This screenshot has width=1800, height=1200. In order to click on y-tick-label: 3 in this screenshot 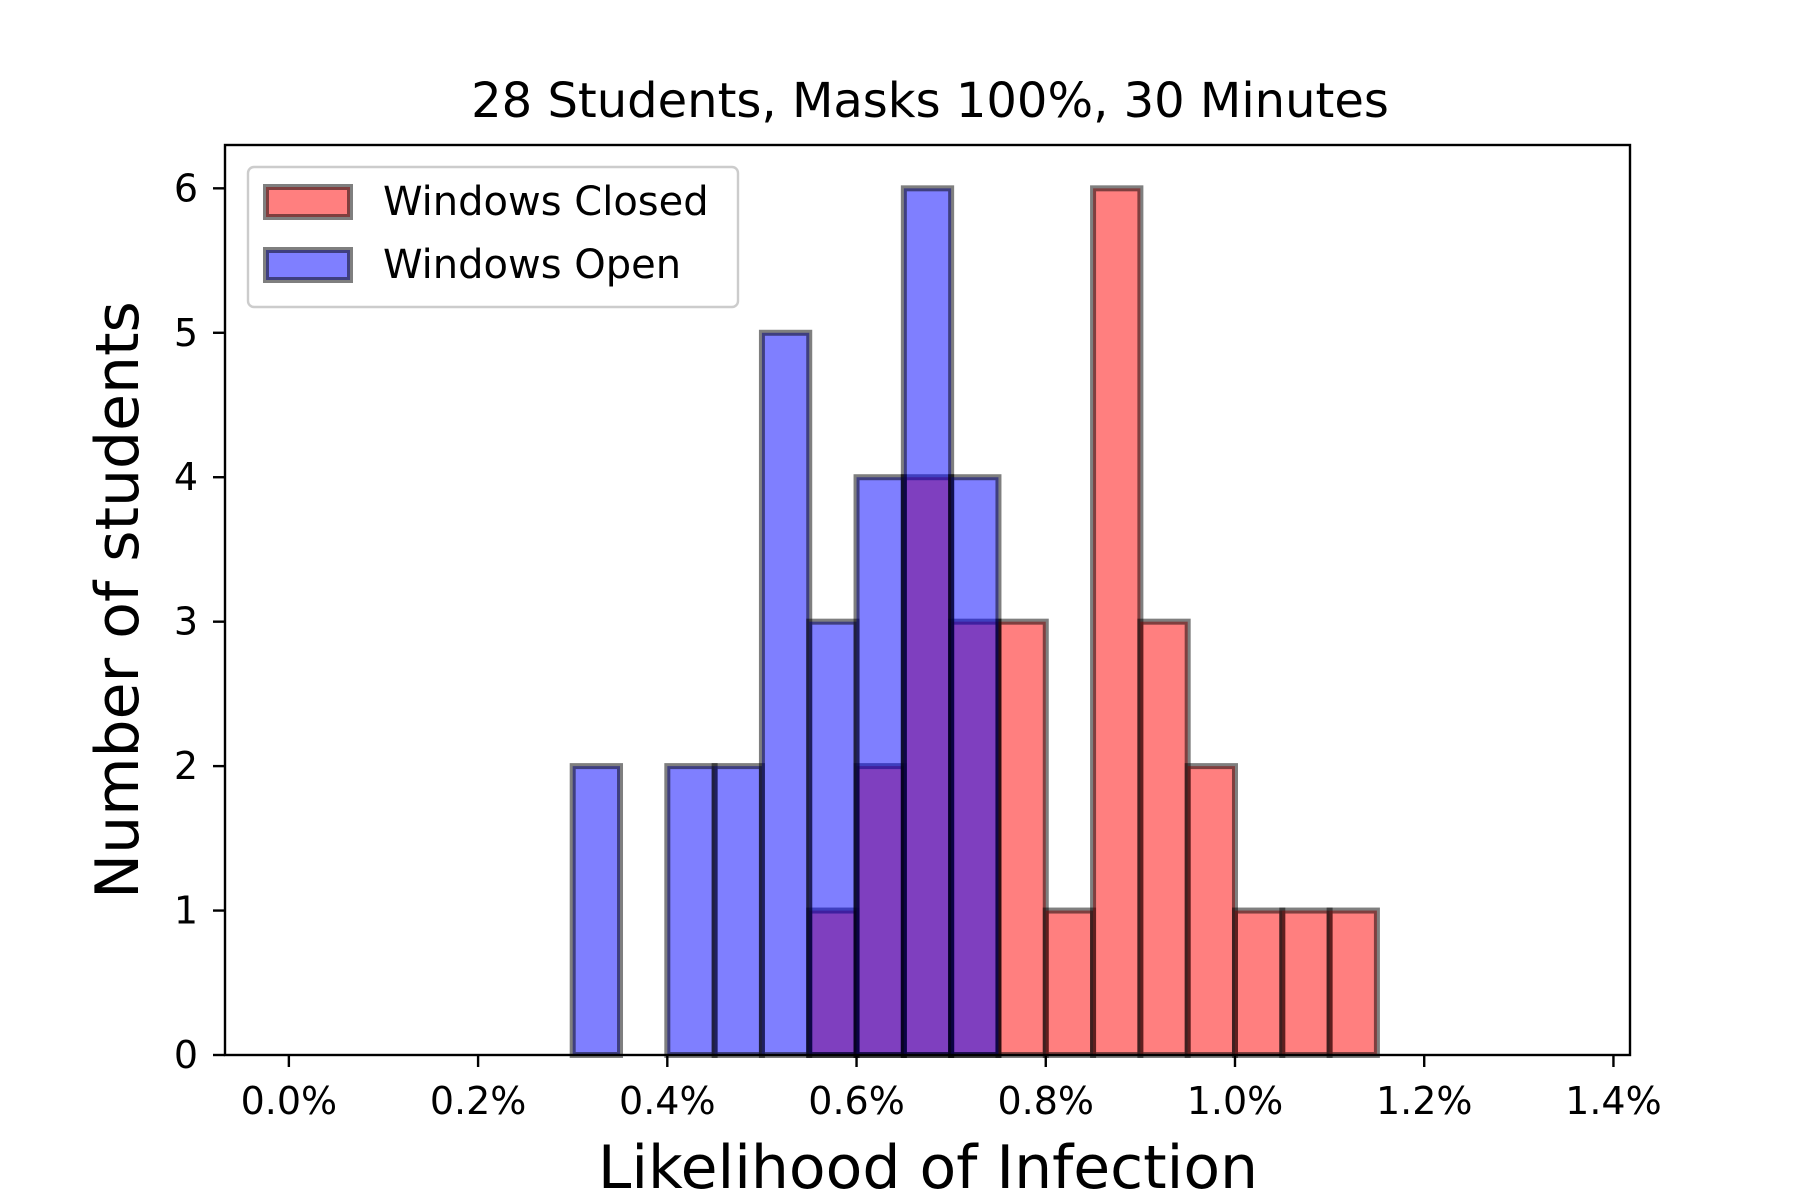, I will do `click(186, 622)`.